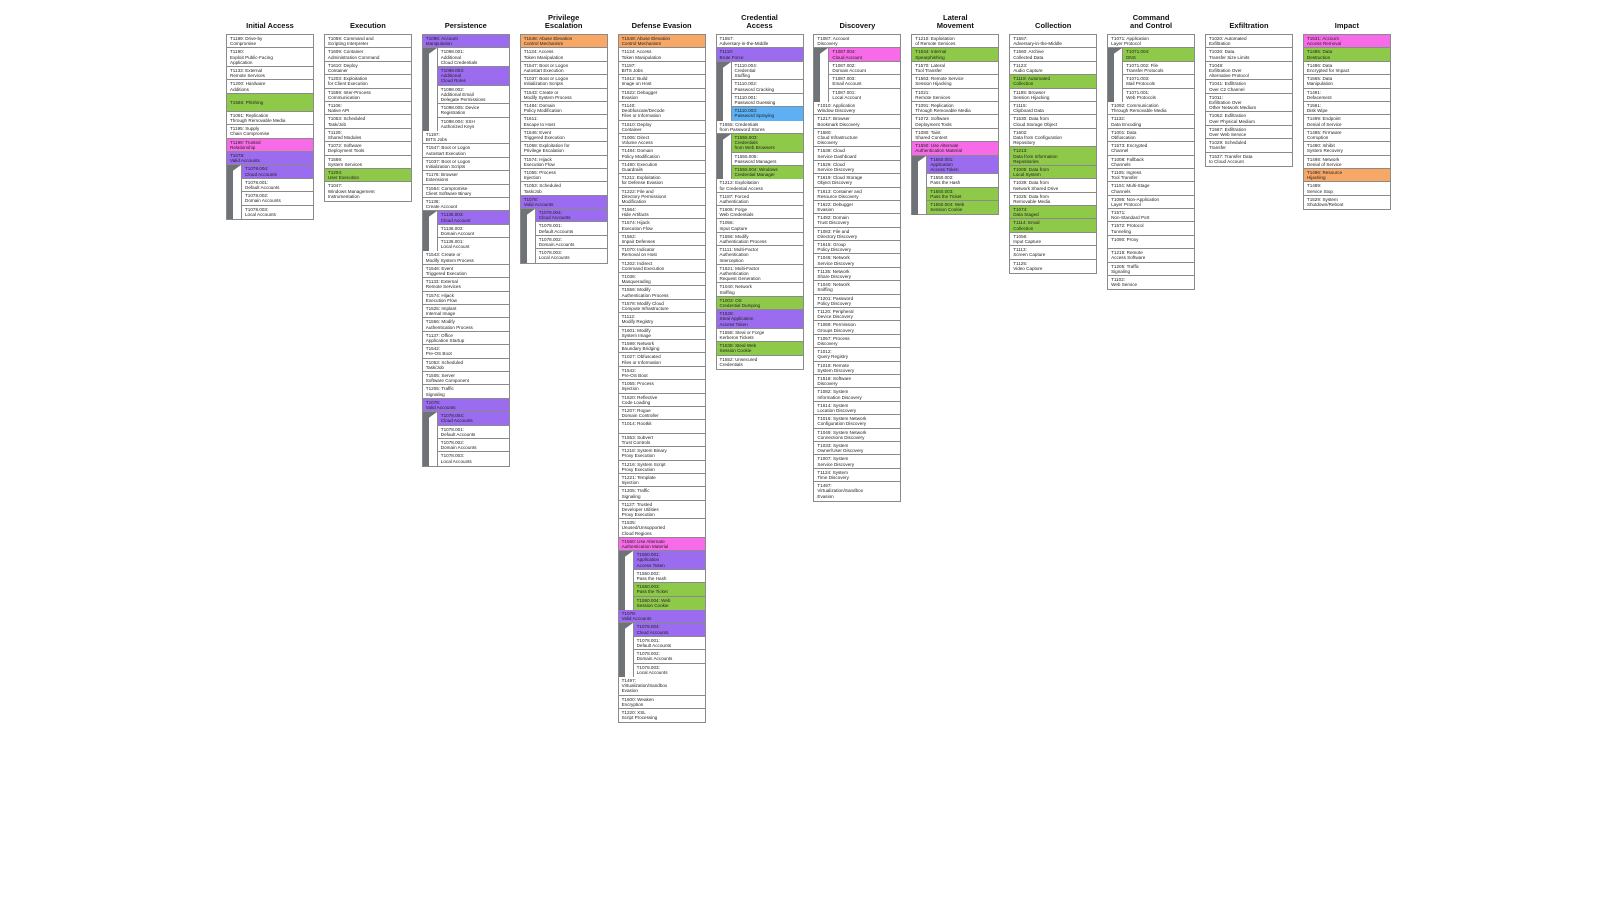 The image size is (1600, 900). I want to click on technique-cell: T1480: Execution Guardrails, so click(661, 168).